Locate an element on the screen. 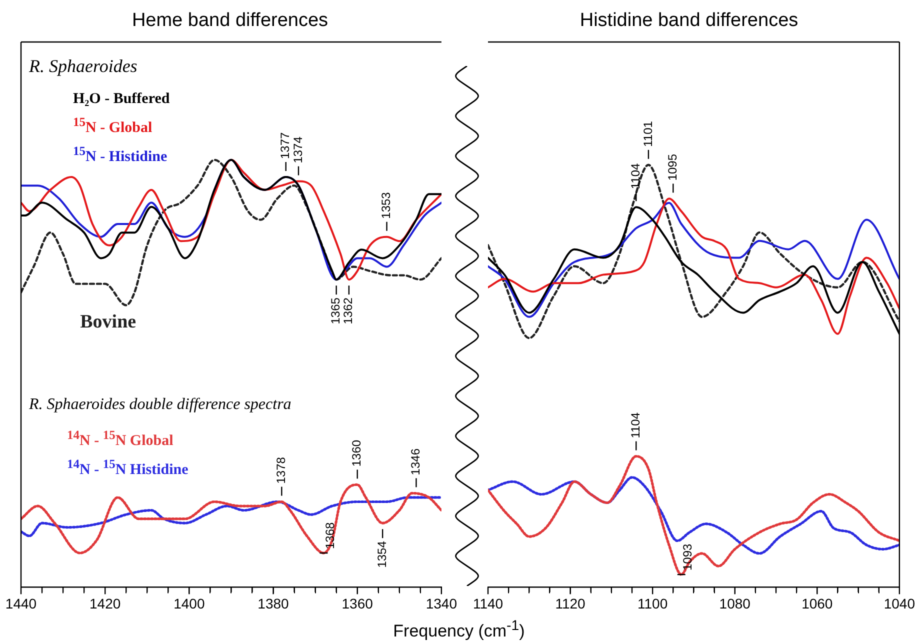 This screenshot has height=643, width=918. x-tick-label: 1060 is located at coordinates (817, 603).